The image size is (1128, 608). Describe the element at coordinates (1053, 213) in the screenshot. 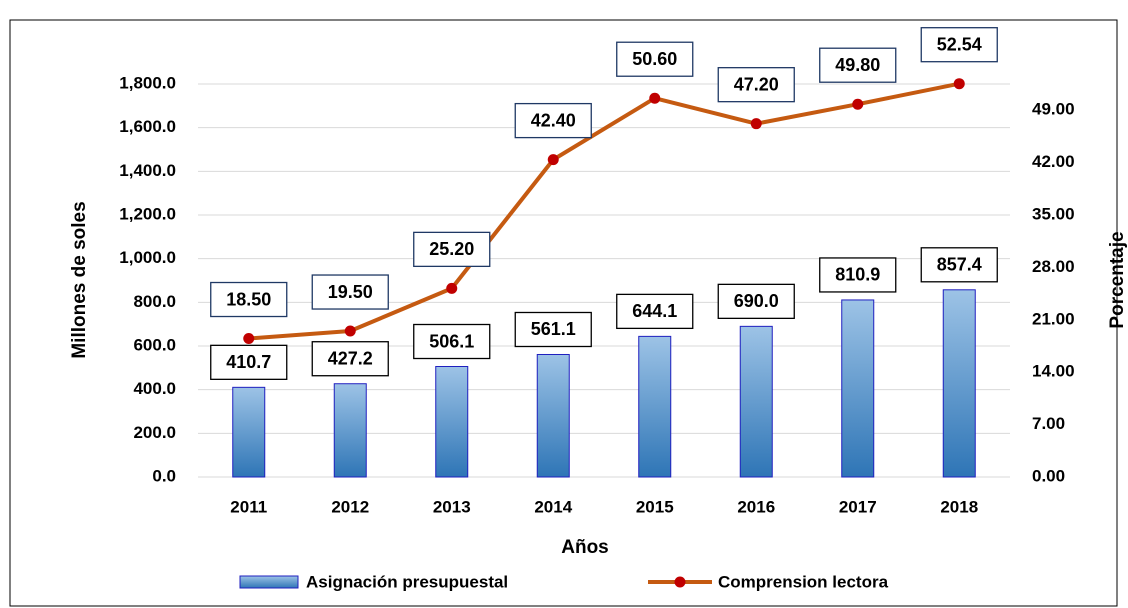

I see `y2-tick-label: 35.00` at that location.